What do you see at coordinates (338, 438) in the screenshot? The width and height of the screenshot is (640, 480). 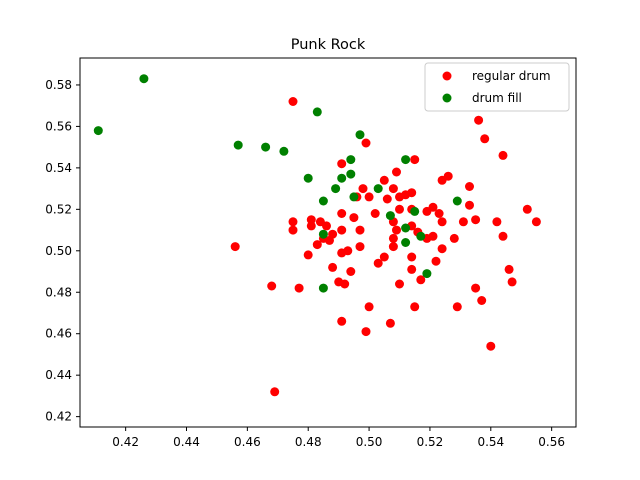 I see `x-axis: 0.42 0.44 0.46 0.48 0.50 0.52 0.54 0.56` at bounding box center [338, 438].